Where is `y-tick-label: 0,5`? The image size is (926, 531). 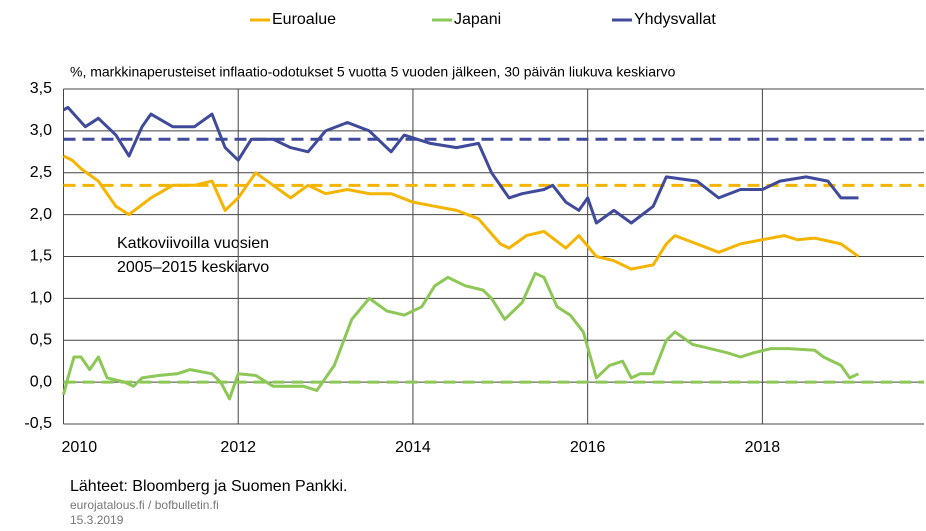 y-tick-label: 0,5 is located at coordinates (41, 339).